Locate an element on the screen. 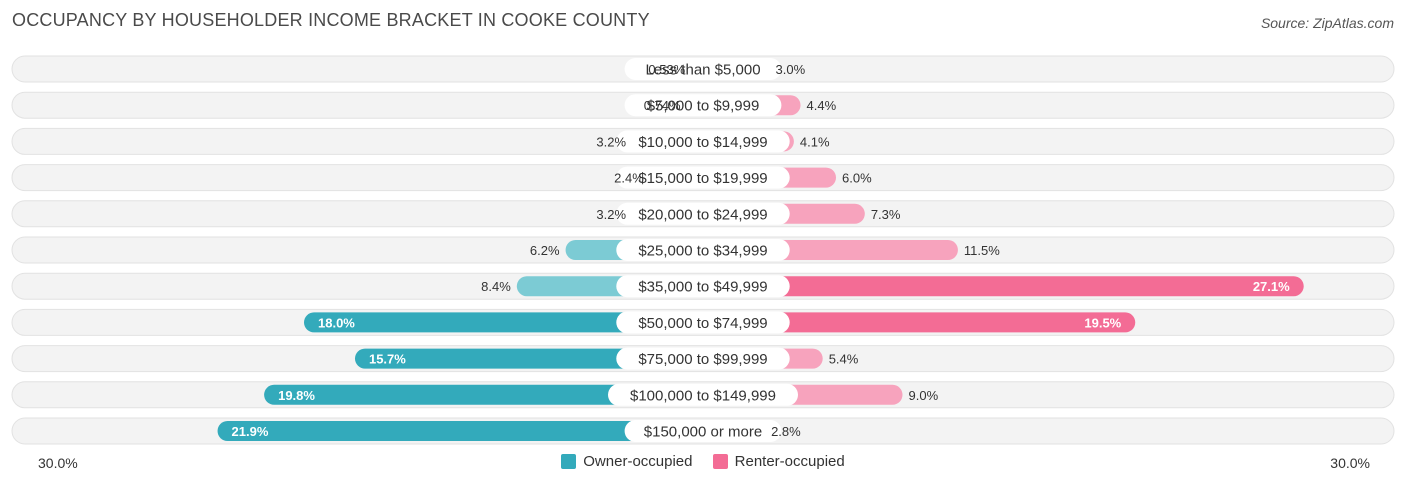  renter-value-label: 7.3% is located at coordinates (886, 214).